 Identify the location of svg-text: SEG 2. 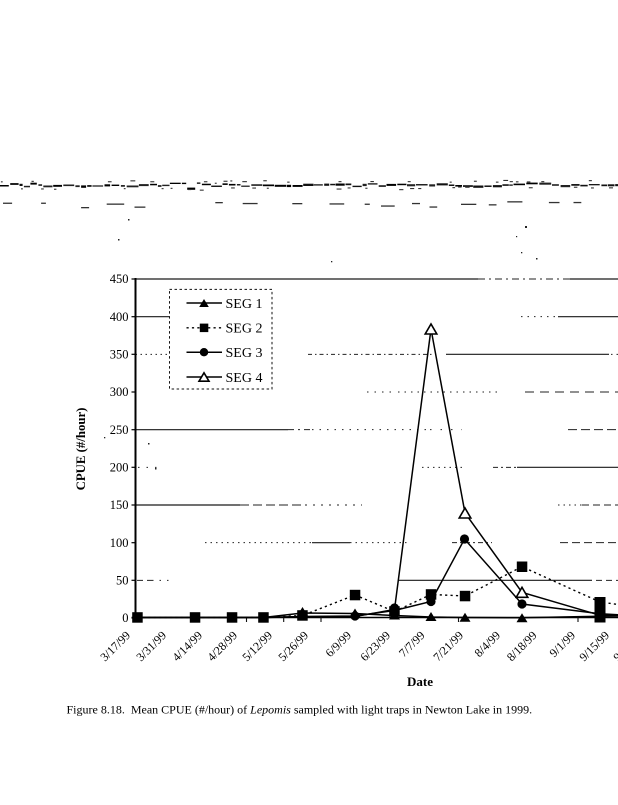
(244, 329).